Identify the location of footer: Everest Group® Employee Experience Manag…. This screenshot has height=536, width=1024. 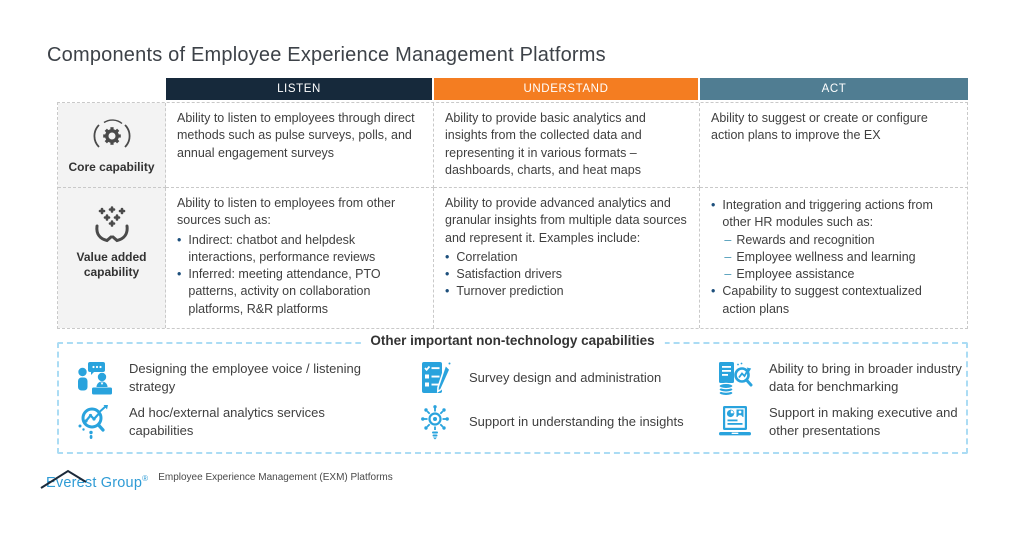
(216, 478).